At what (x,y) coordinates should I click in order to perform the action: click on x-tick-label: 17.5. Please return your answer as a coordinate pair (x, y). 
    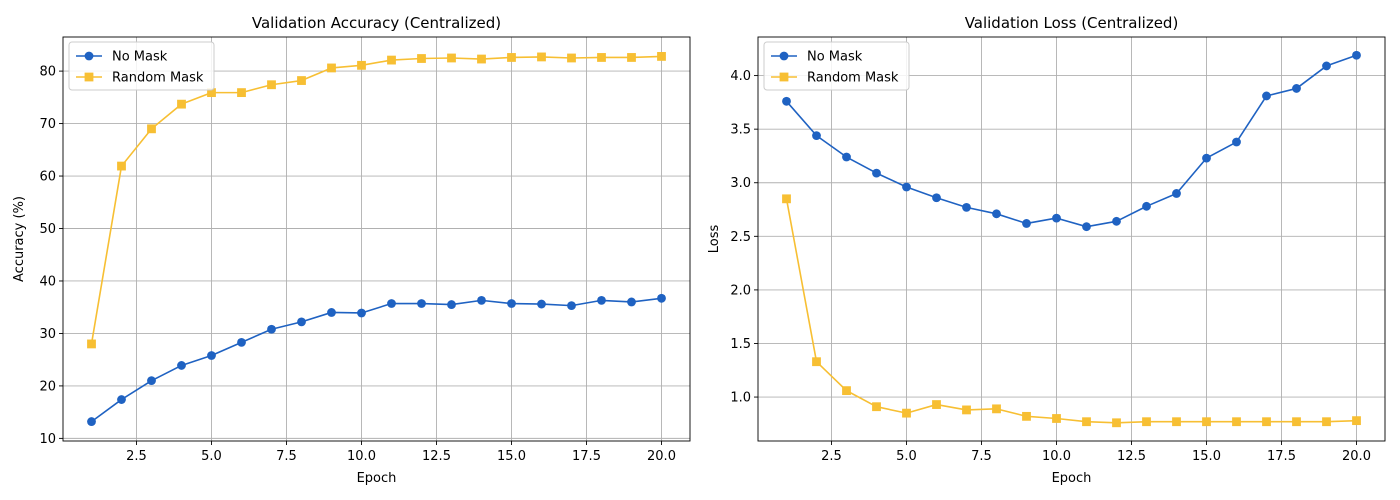
    Looking at the image, I should click on (586, 456).